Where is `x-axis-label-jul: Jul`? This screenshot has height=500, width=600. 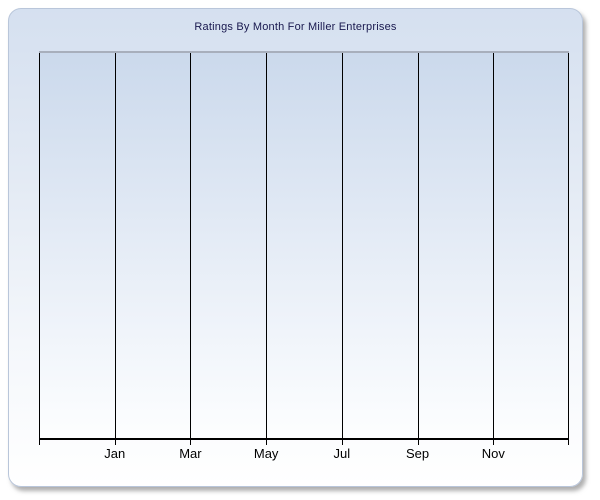 x-axis-label-jul: Jul is located at coordinates (342, 453).